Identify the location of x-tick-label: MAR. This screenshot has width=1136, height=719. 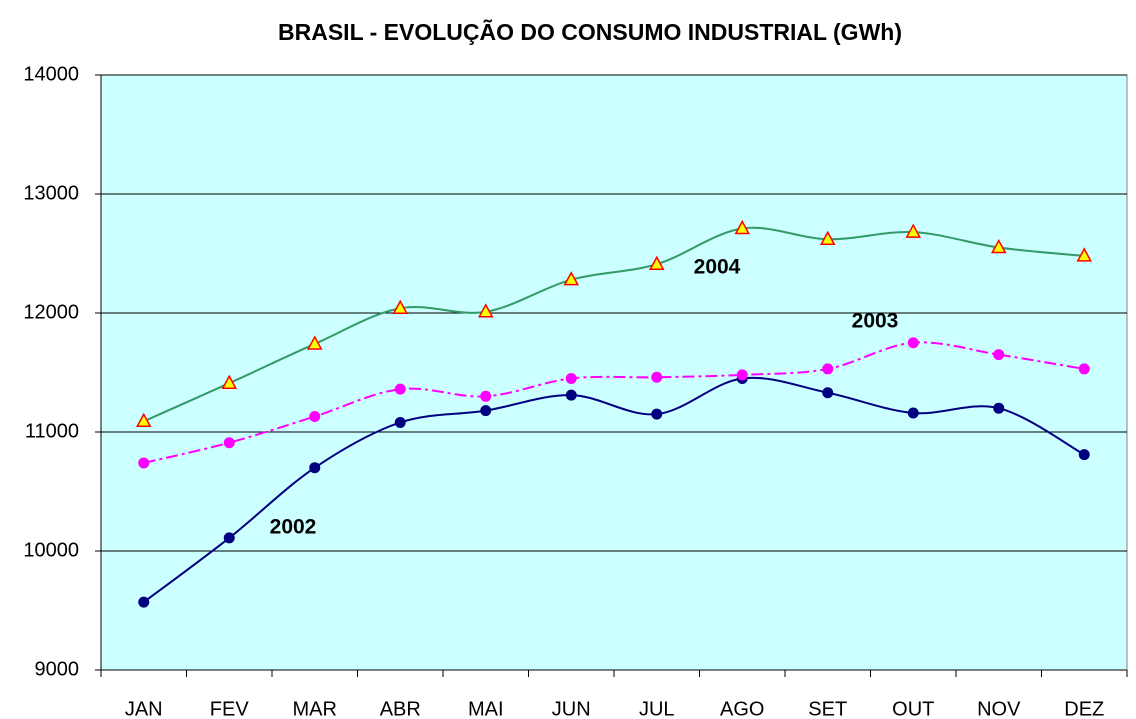
(315, 708).